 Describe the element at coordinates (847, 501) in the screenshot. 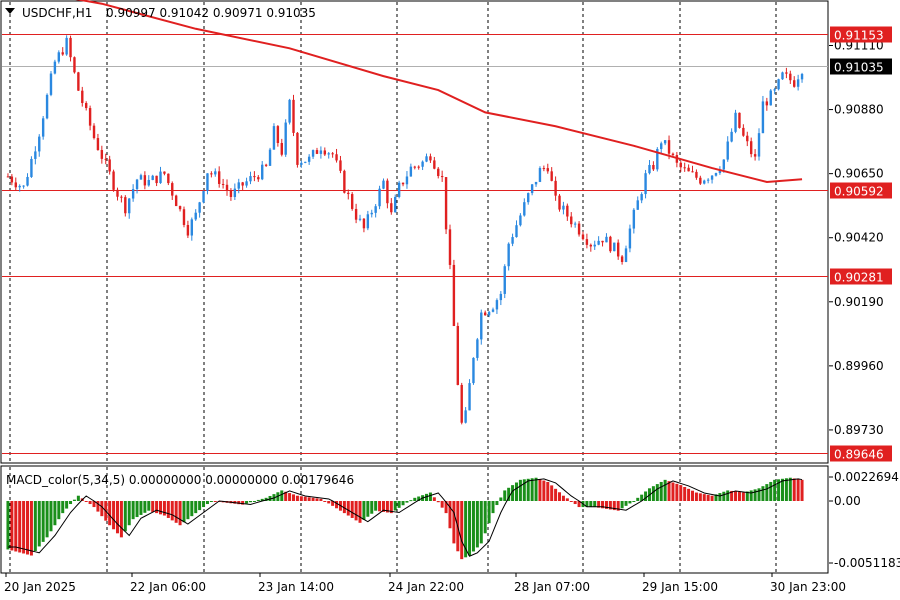

I see `macd-tick-label: 0.00` at that location.